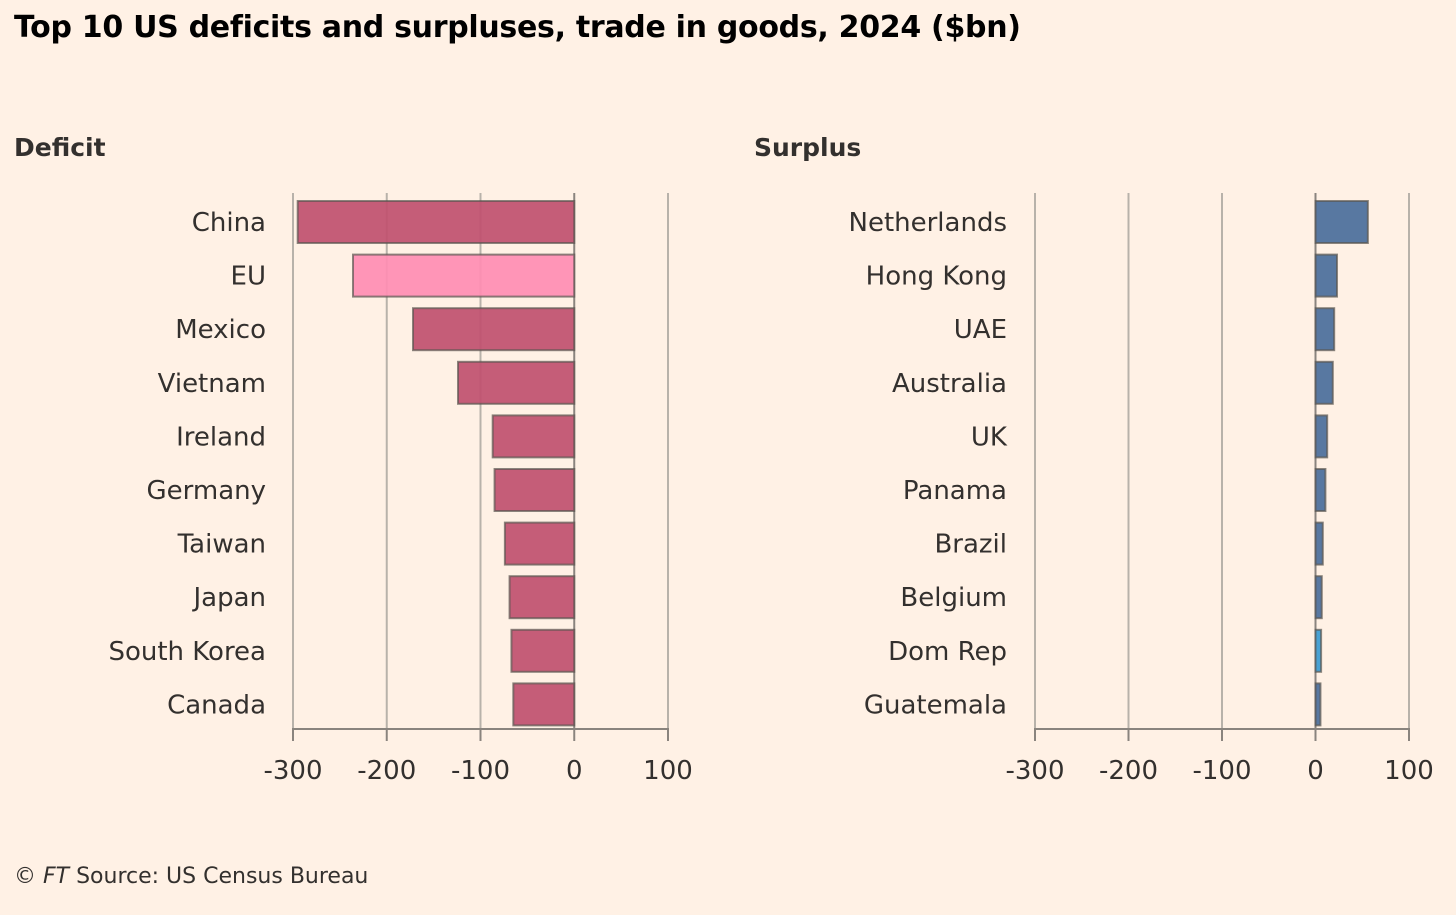 The width and height of the screenshot is (1456, 915). What do you see at coordinates (989, 437) in the screenshot?
I see `surplus-category-label: UK` at bounding box center [989, 437].